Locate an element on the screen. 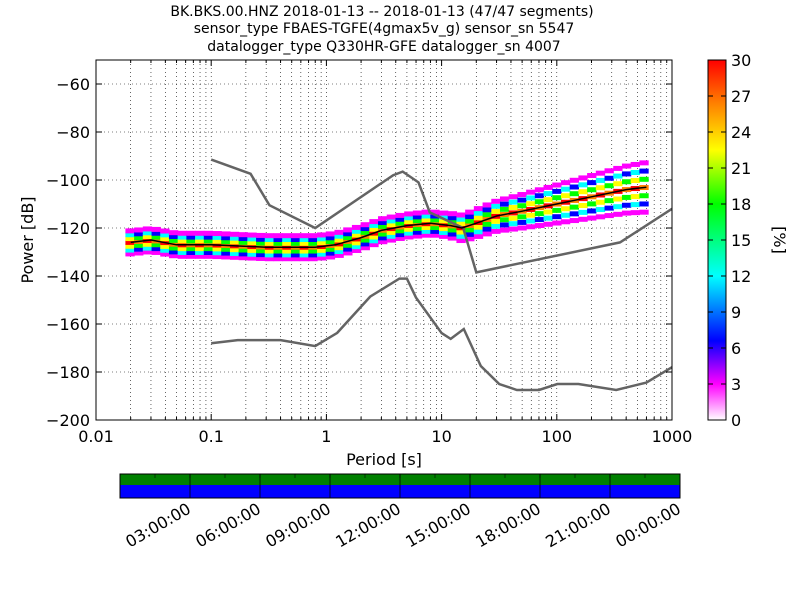  y-tick-label: −120 is located at coordinates (68, 228).